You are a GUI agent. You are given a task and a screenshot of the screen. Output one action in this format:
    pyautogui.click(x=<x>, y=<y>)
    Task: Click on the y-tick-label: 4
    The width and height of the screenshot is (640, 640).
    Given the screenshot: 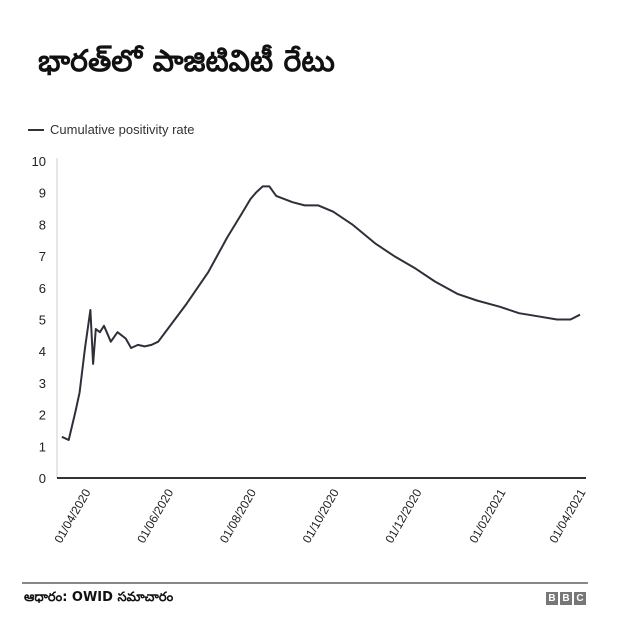 What is the action you would take?
    pyautogui.click(x=42, y=351)
    